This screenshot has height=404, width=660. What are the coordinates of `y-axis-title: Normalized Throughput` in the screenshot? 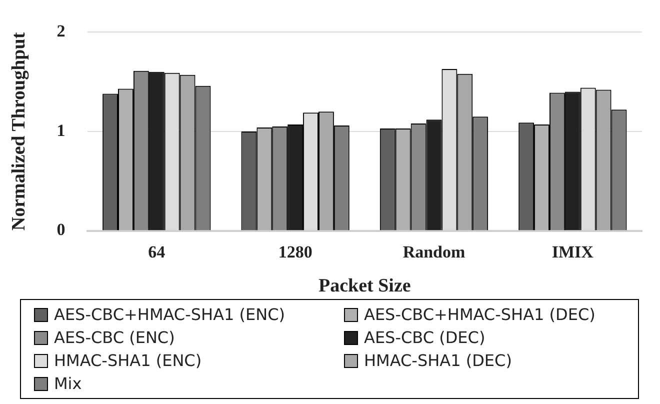 It's located at (19, 131).